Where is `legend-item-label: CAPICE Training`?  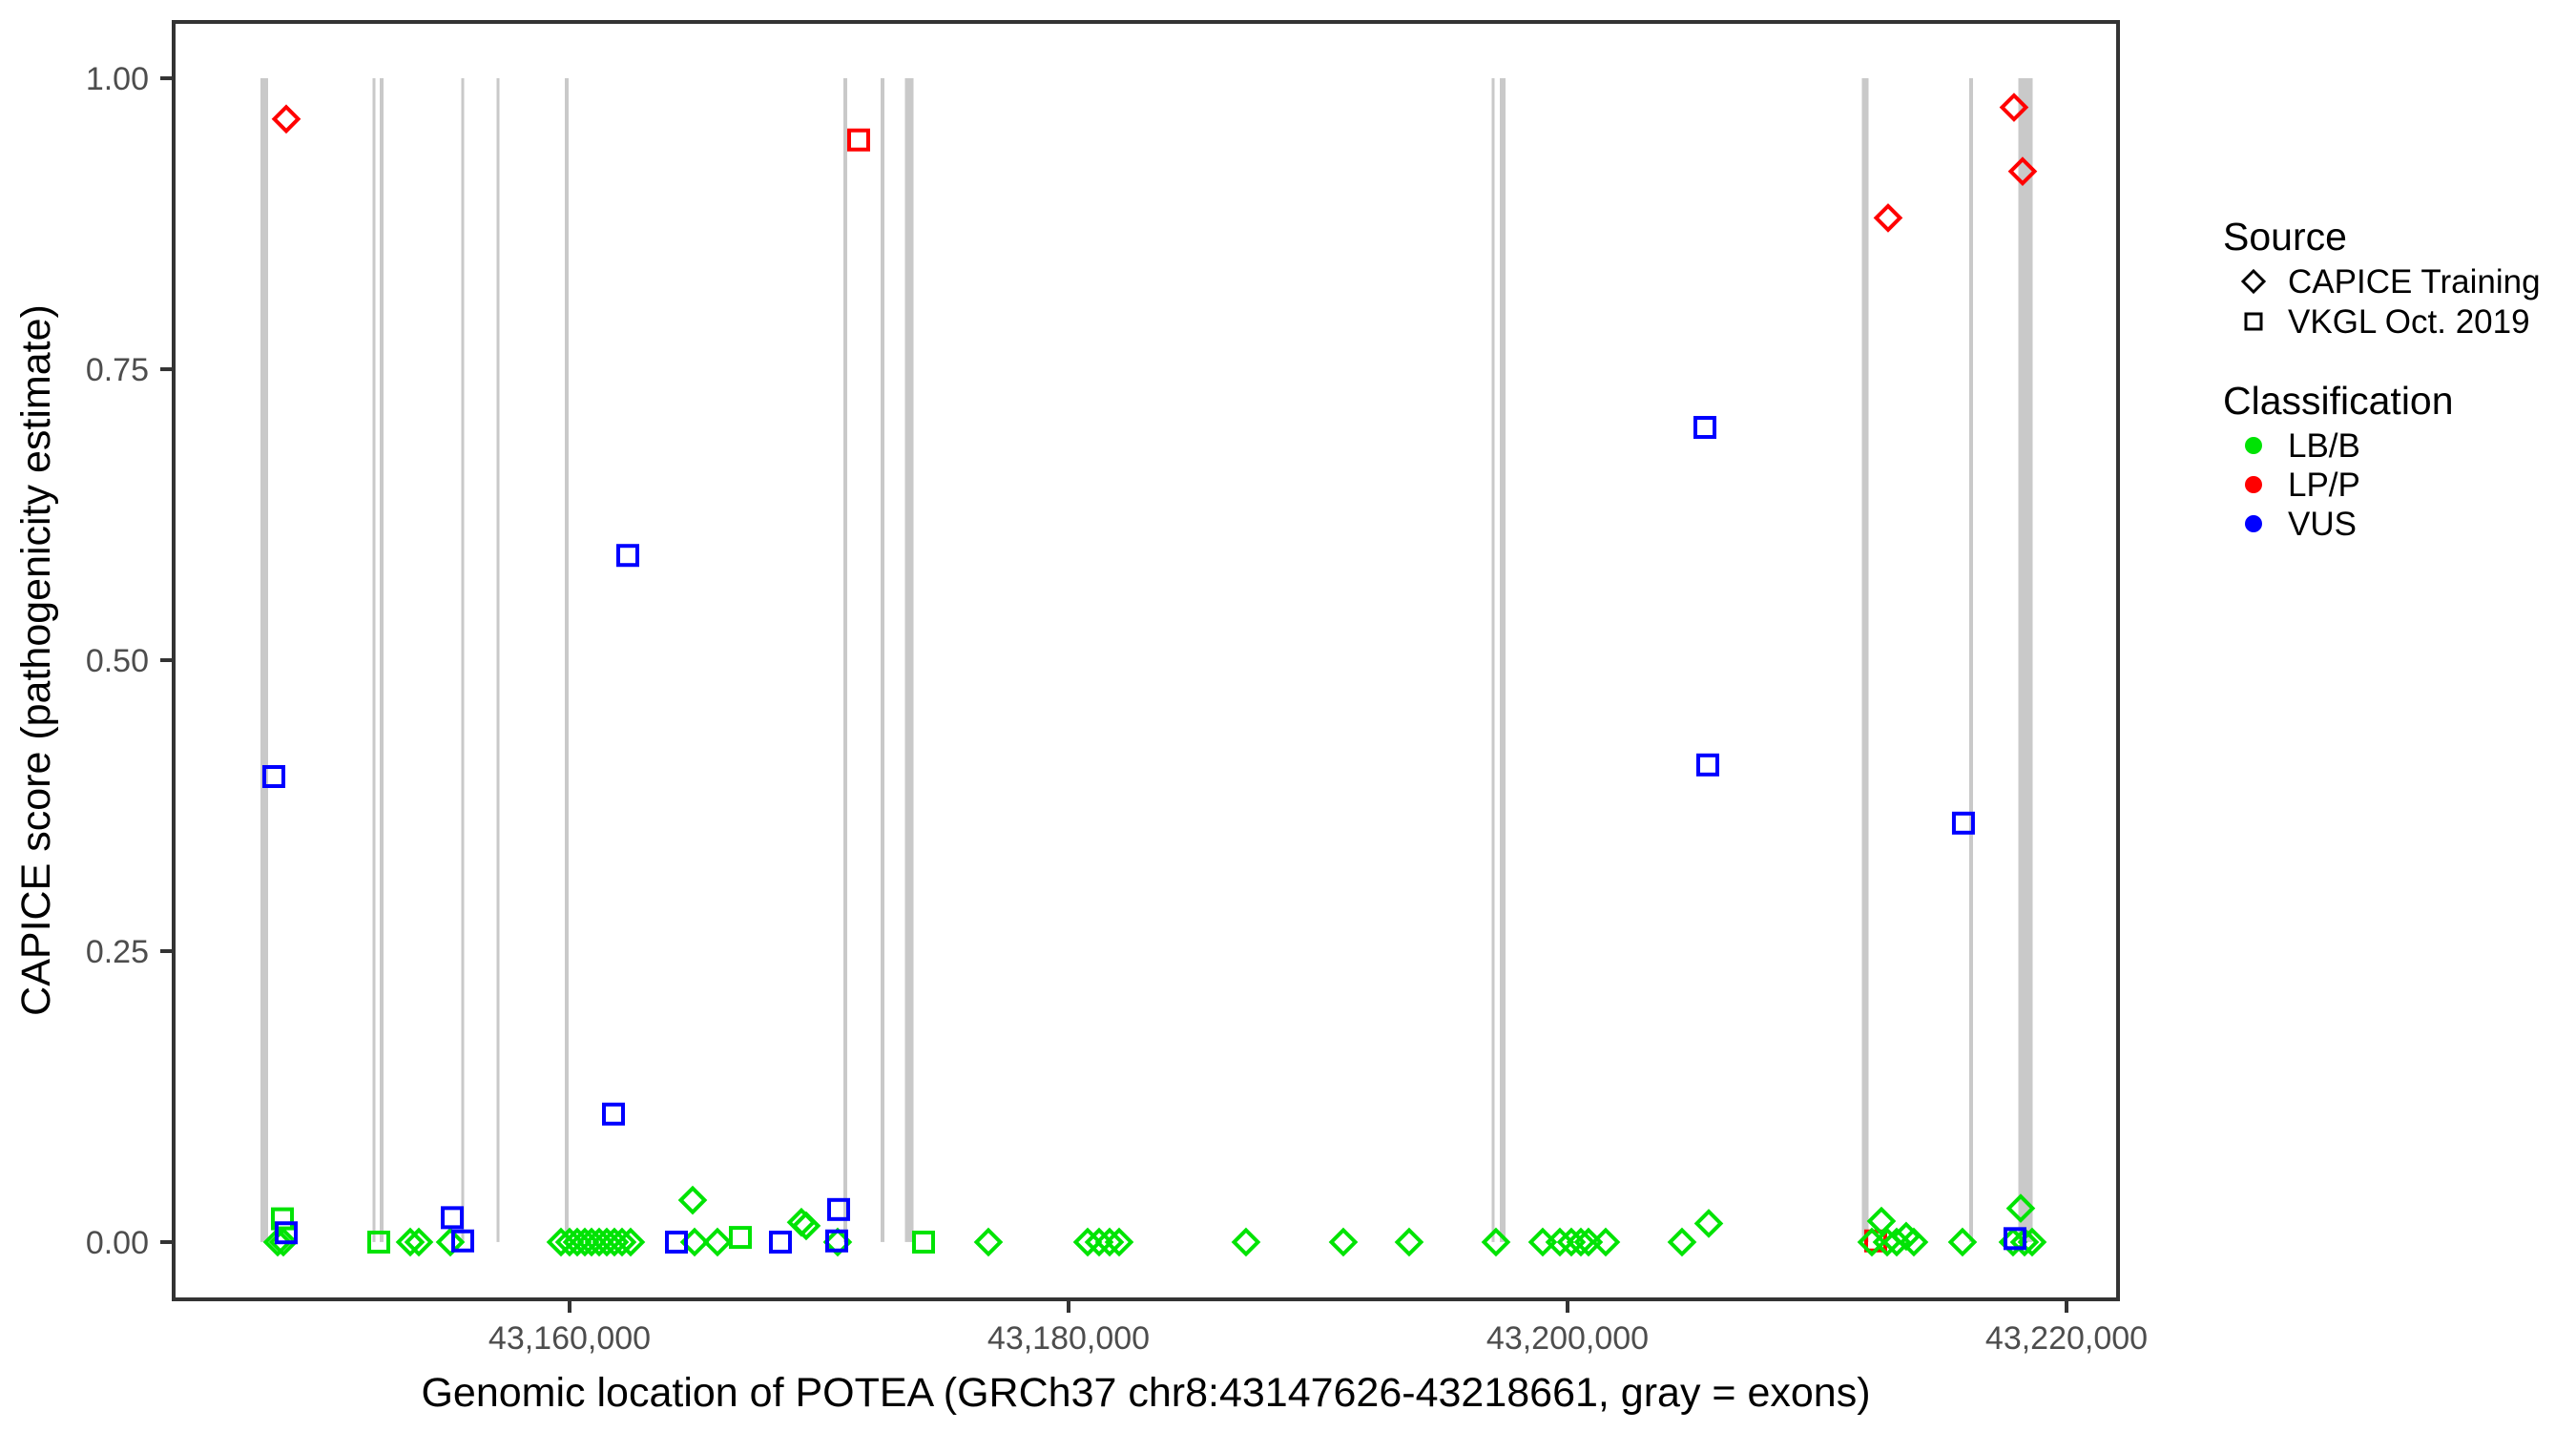 legend-item-label: CAPICE Training is located at coordinates (2414, 282).